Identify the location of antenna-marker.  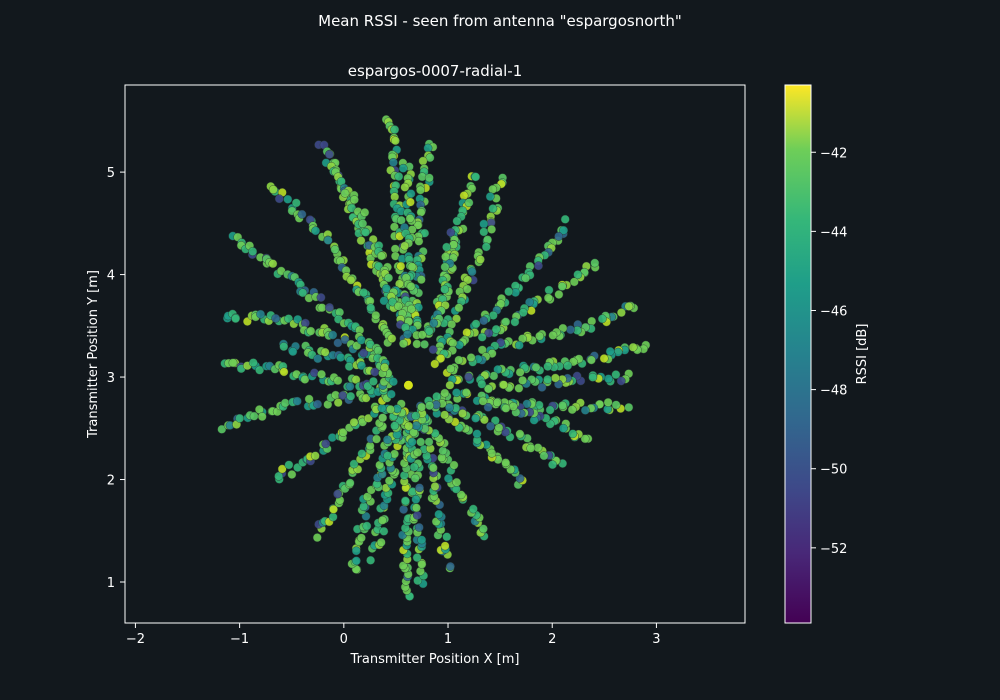
(408, 385).